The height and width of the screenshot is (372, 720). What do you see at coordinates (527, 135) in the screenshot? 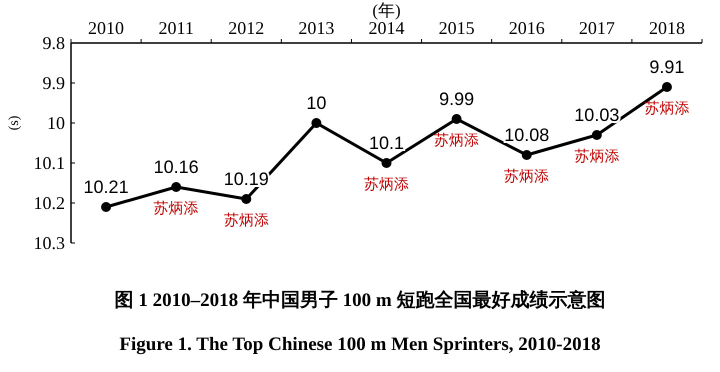
I see `data-label: 10.08` at bounding box center [527, 135].